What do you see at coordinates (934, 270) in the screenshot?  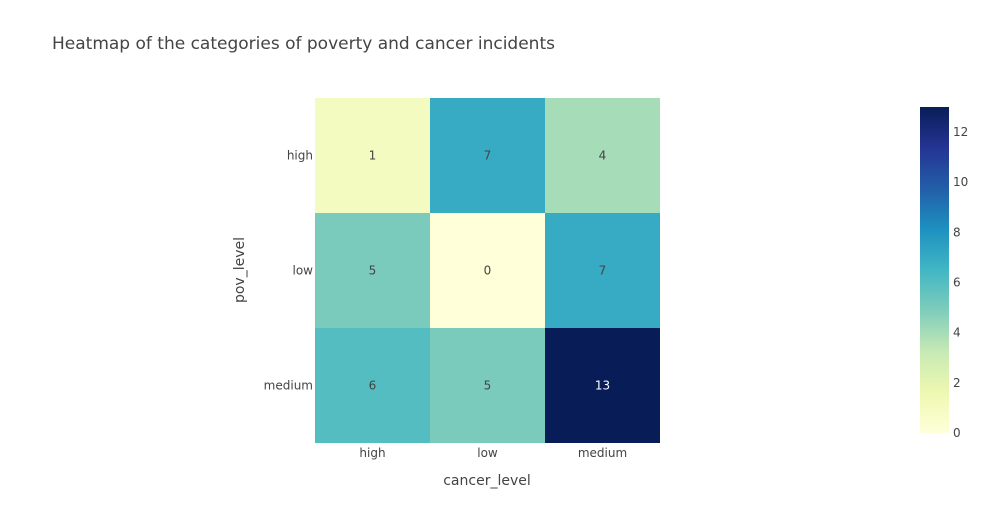 I see `colorbar-gradient` at bounding box center [934, 270].